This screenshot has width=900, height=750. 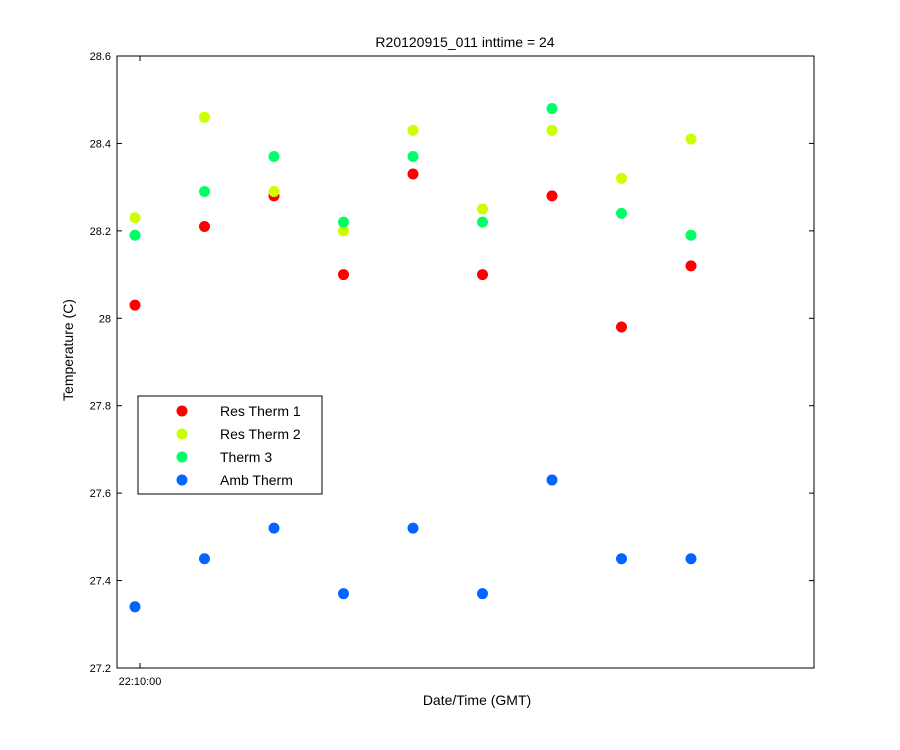 What do you see at coordinates (68, 350) in the screenshot?
I see `y-axis-label: Temperature (C)` at bounding box center [68, 350].